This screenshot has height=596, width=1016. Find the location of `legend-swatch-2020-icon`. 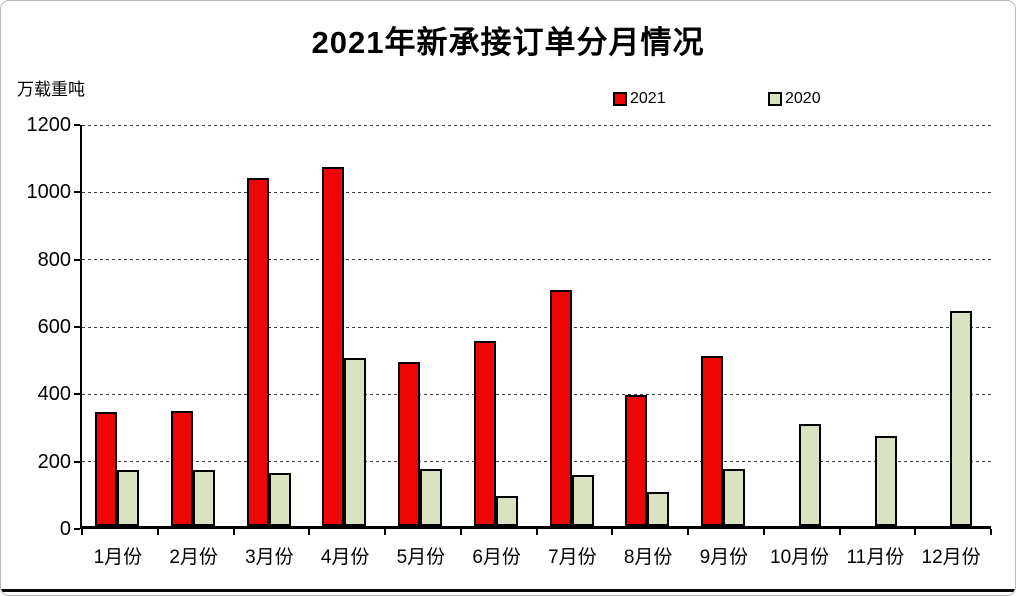

legend-swatch-2020-icon is located at coordinates (775, 99).